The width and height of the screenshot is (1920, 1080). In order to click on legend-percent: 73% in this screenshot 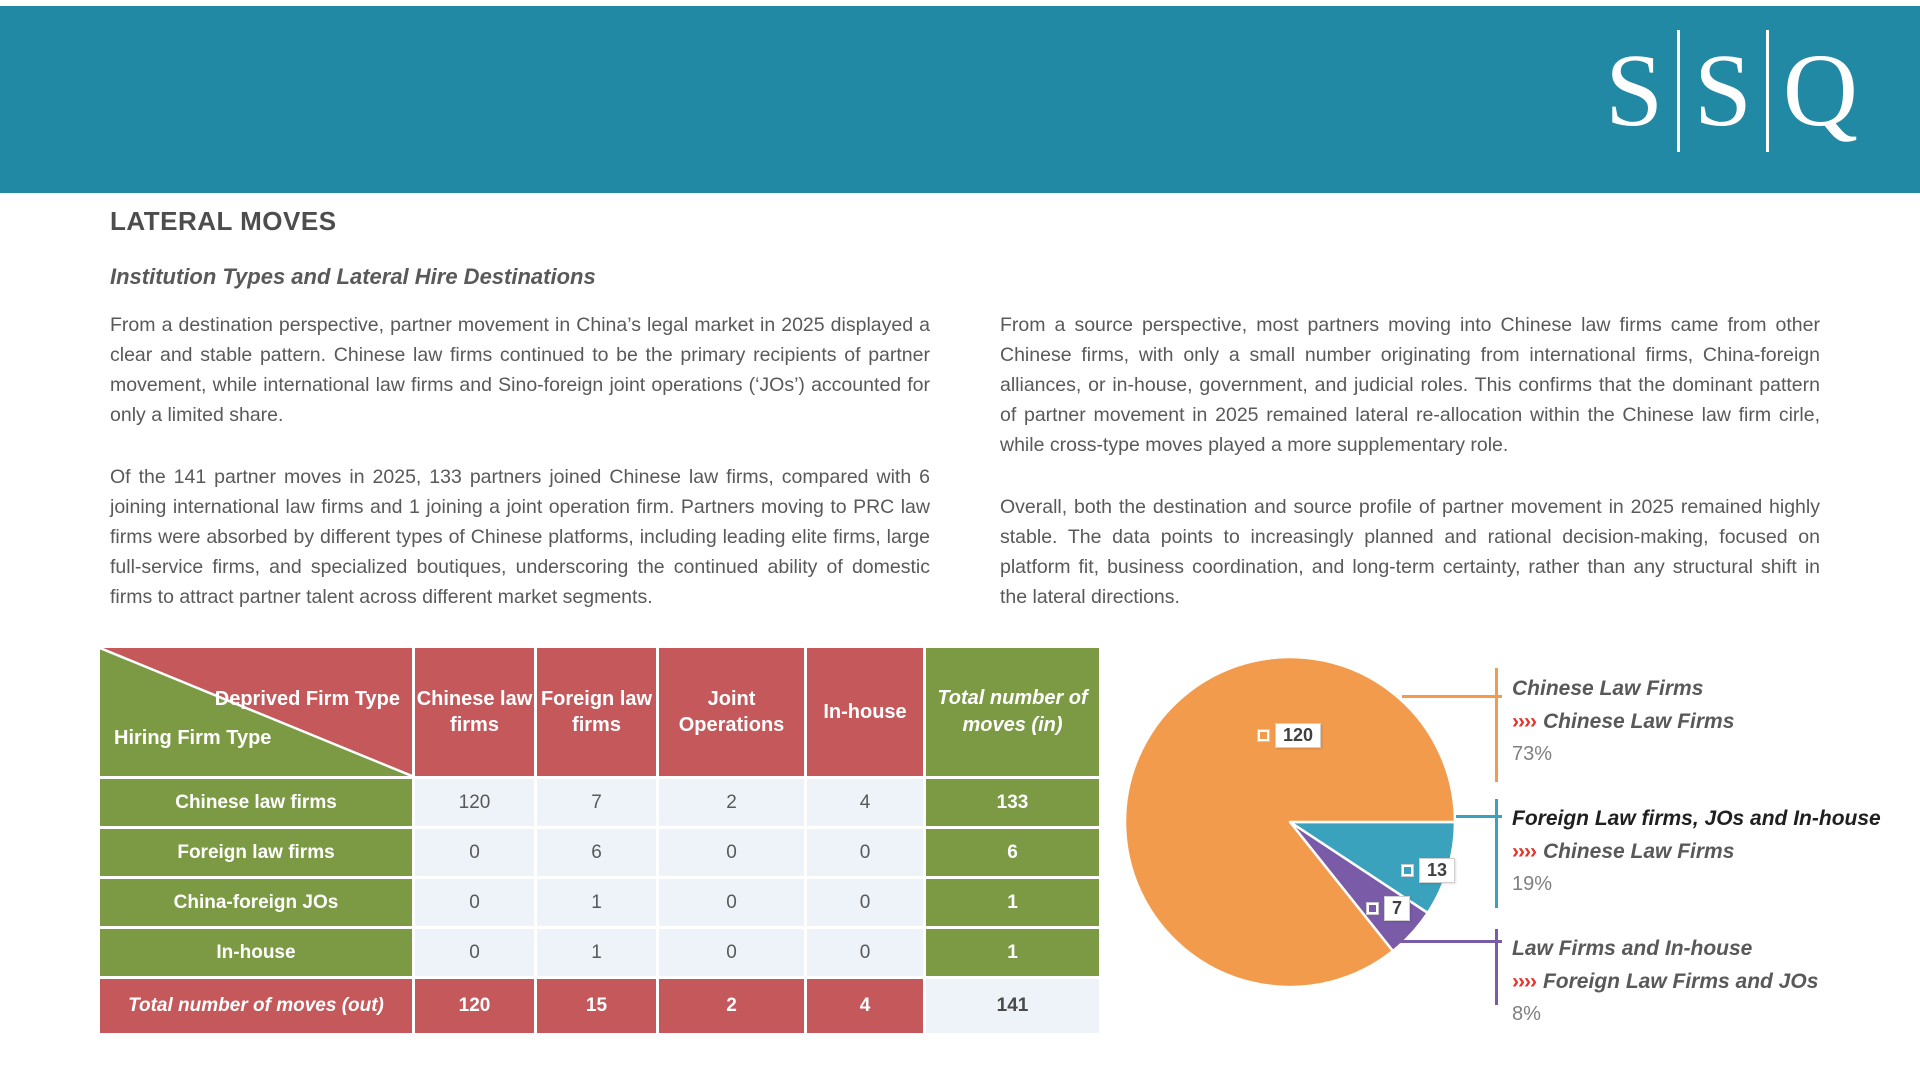, I will do `click(1532, 754)`.